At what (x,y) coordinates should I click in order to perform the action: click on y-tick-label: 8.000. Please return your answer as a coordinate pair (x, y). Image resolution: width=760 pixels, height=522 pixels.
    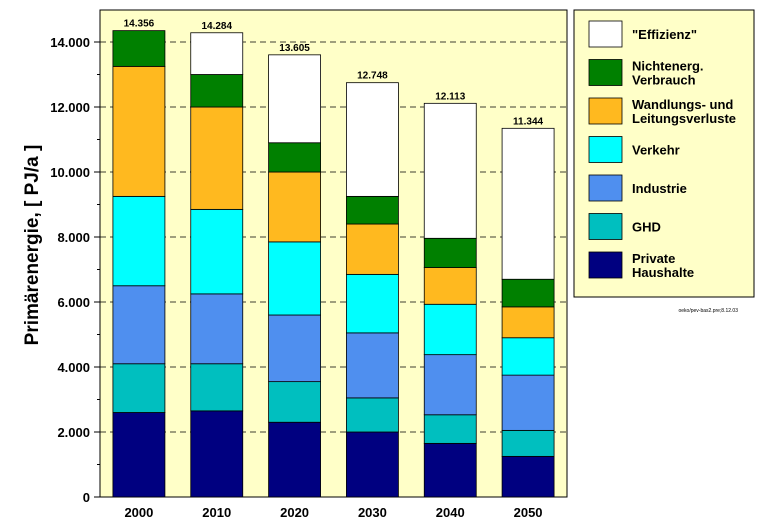
    Looking at the image, I should click on (73, 237).